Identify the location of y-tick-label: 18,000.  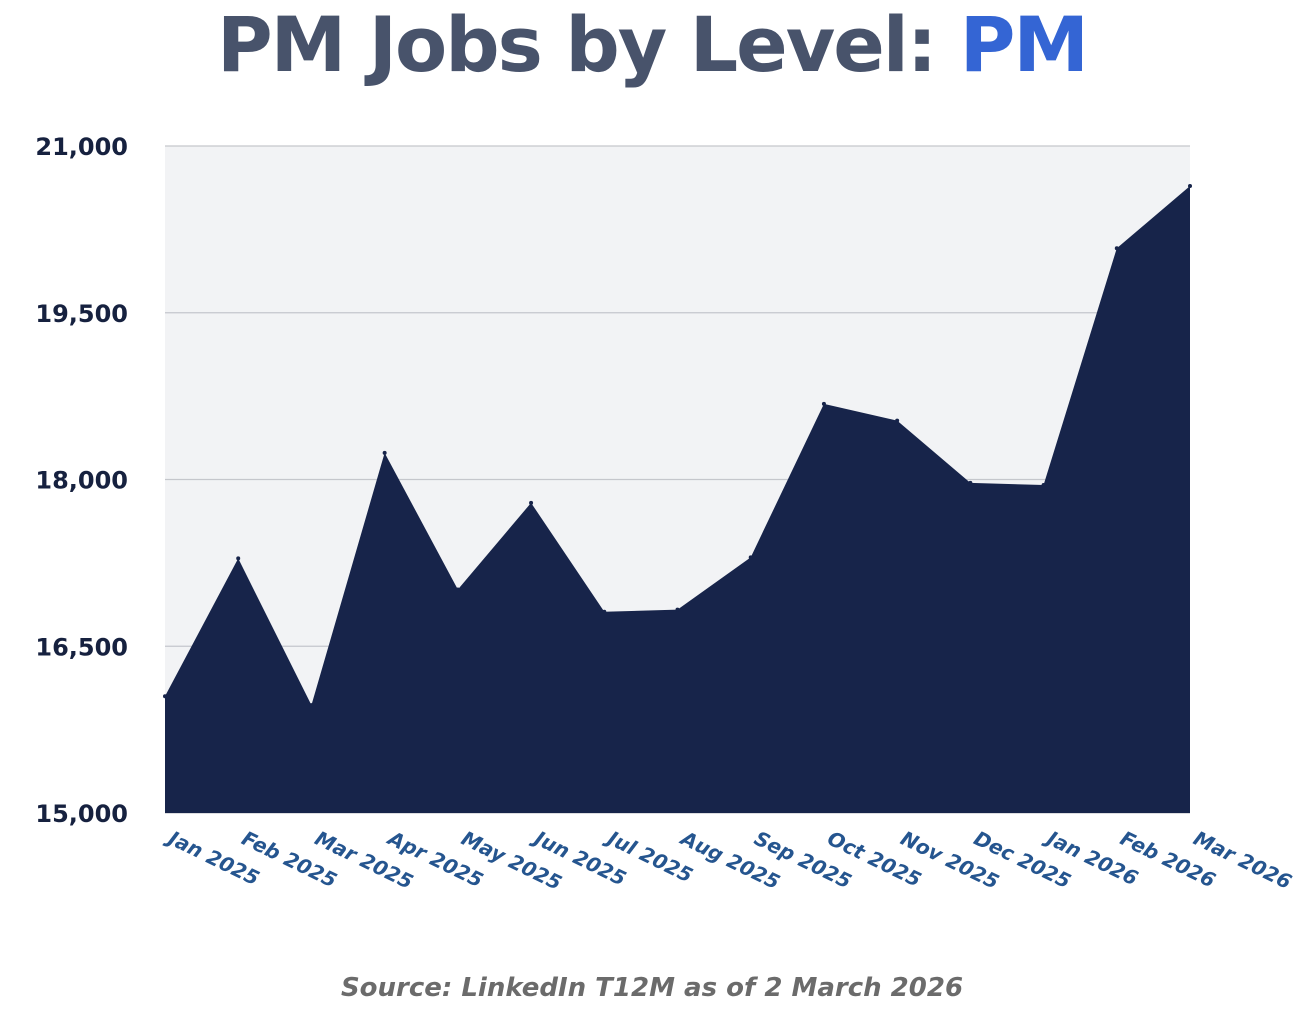
(81, 481).